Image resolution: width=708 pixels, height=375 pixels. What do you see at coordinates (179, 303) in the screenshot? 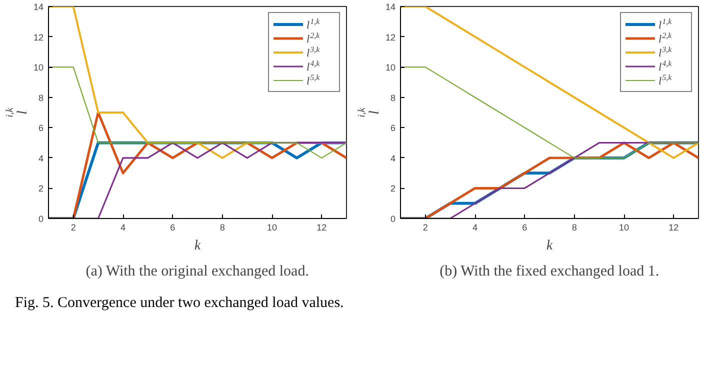
I see `caption: Fig. 5. Convergence under two exchanged load values.` at bounding box center [179, 303].